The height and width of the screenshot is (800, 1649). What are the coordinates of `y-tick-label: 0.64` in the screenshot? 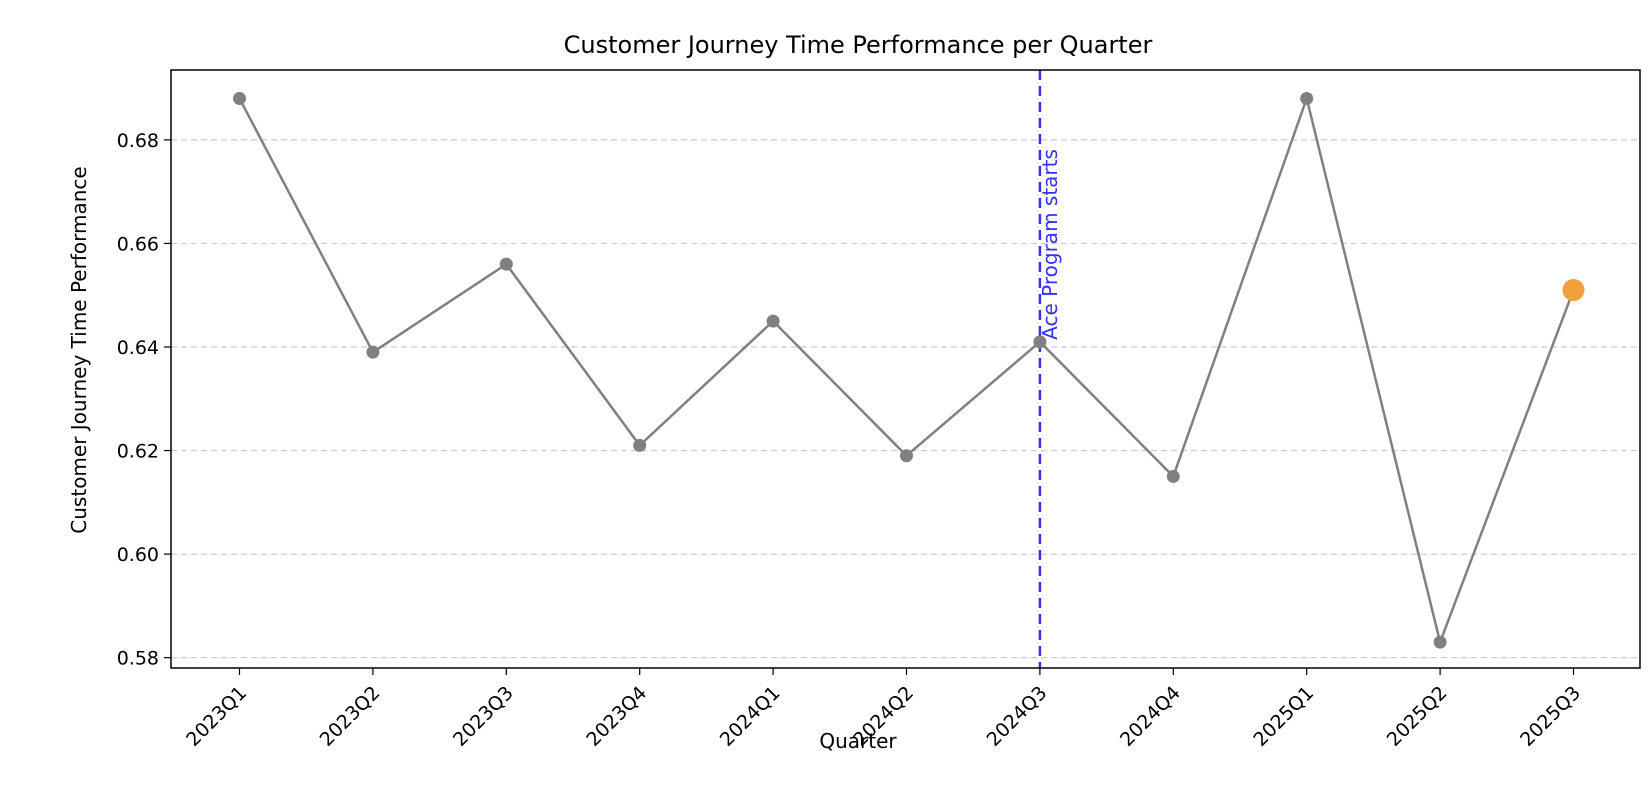 It's located at (138, 348).